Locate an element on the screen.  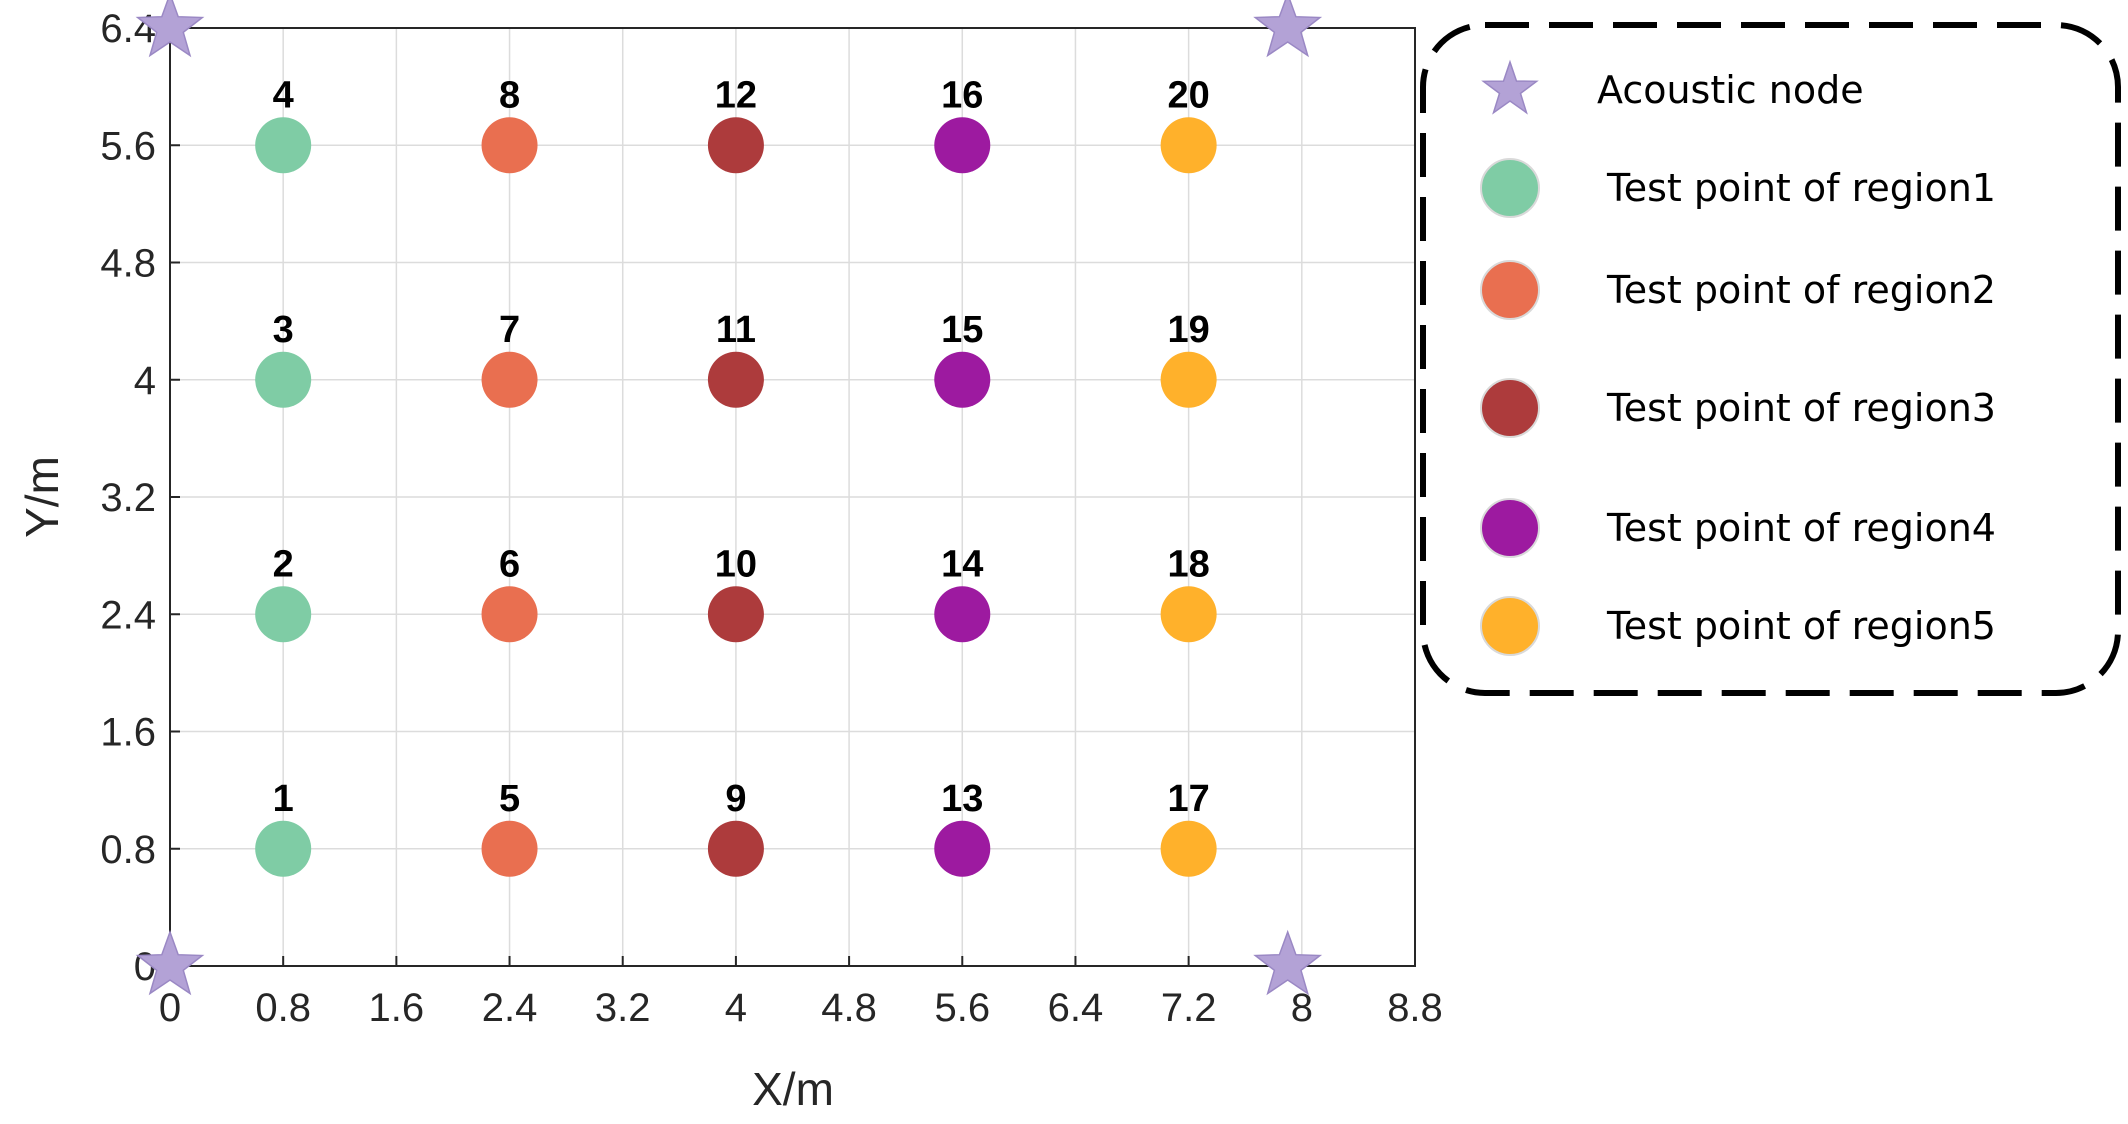
x-tick-label: 8.8 is located at coordinates (1415, 1008).